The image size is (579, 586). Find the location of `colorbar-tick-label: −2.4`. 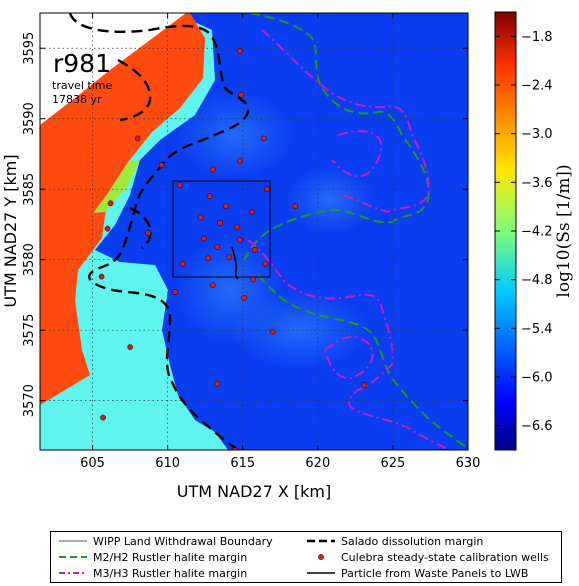

colorbar-tick-label: −2.4 is located at coordinates (537, 86).